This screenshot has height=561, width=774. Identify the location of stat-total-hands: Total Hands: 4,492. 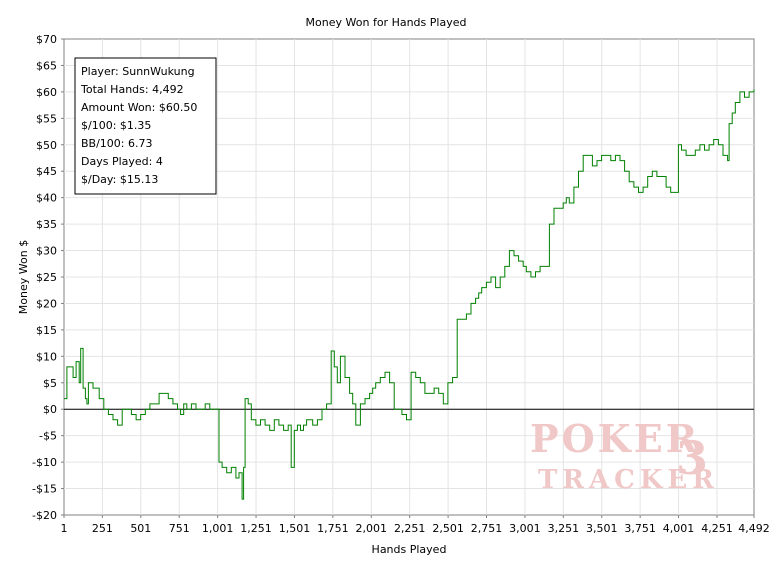
(132, 89).